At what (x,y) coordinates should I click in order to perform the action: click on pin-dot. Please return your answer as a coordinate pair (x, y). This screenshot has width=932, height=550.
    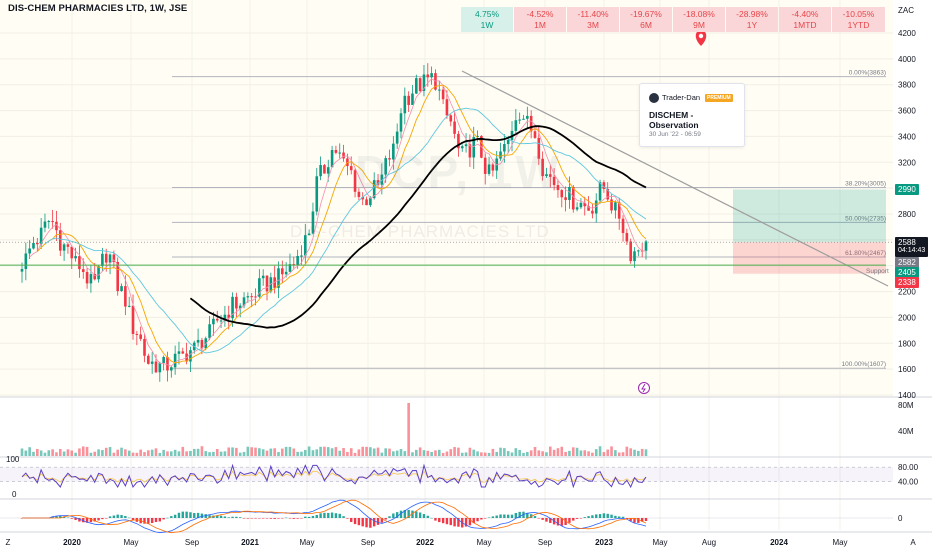
    Looking at the image, I should click on (701, 36).